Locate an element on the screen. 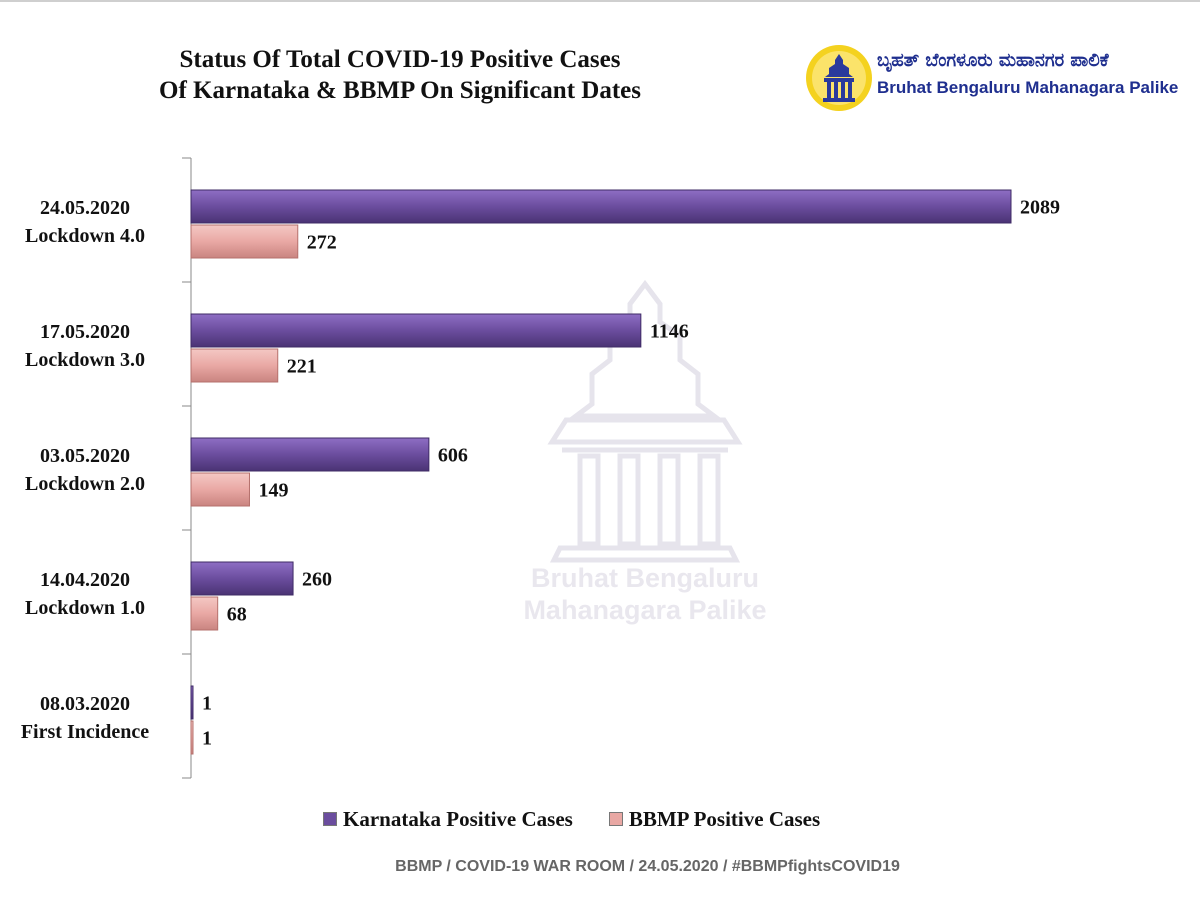 Image resolution: width=1200 pixels, height=902 pixels. category-date: 24.05.2020 is located at coordinates (85, 208).